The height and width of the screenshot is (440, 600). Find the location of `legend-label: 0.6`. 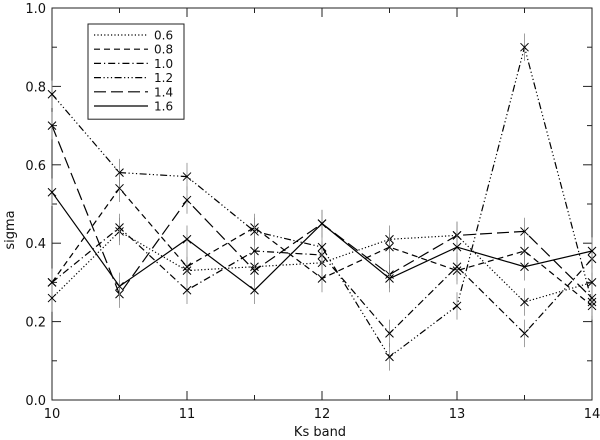

legend-label: 0.6 is located at coordinates (163, 36).